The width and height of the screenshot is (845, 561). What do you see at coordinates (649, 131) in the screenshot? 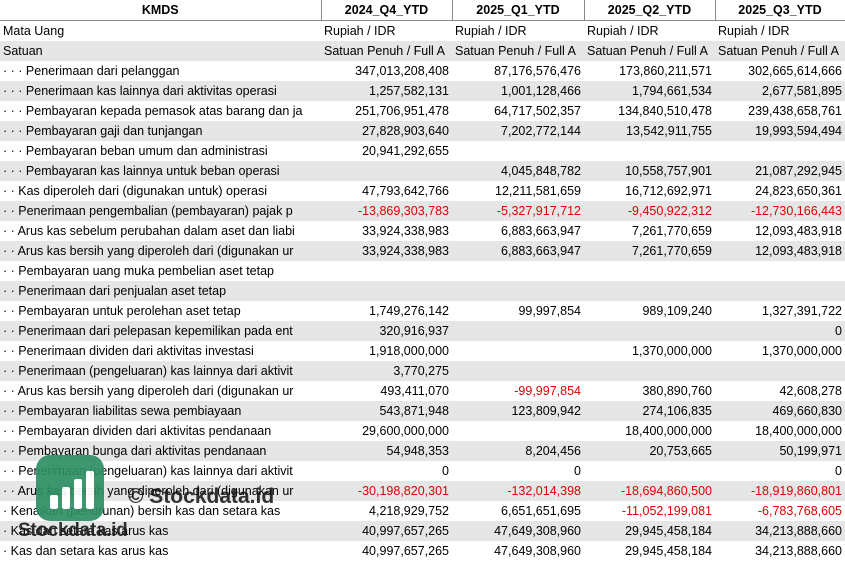
I see `cell-value: 13,542,911,755` at bounding box center [649, 131].